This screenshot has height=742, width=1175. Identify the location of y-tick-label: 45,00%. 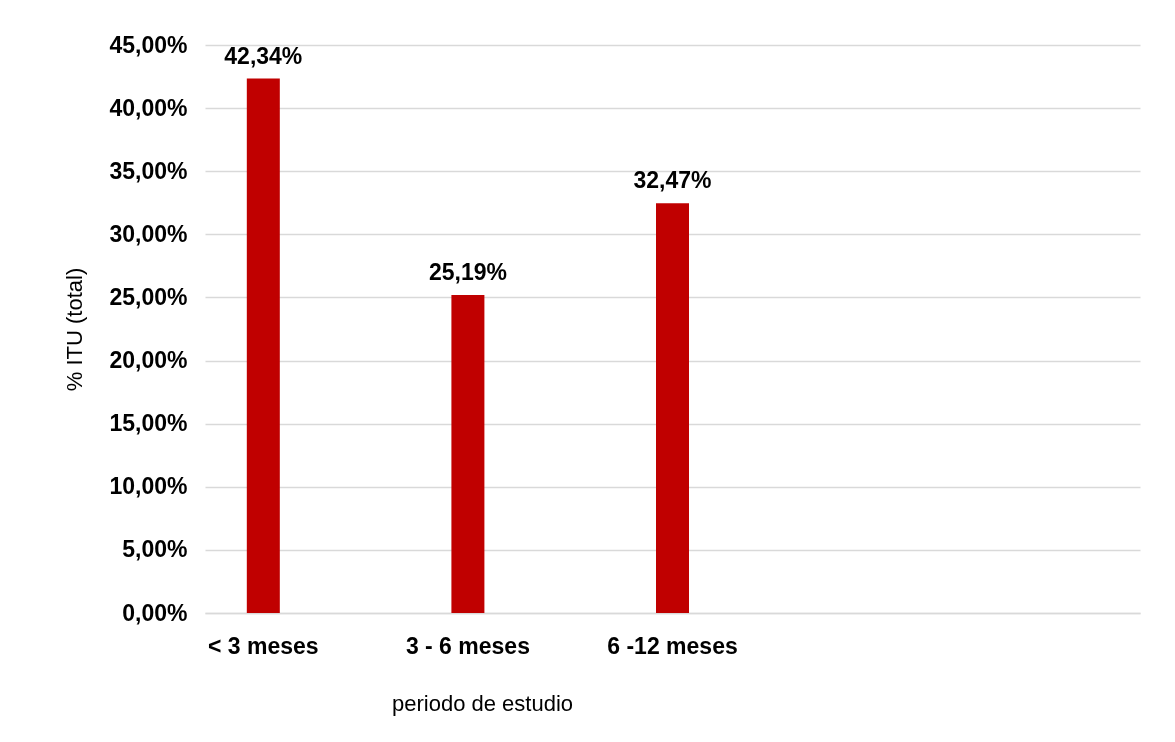
(148, 44).